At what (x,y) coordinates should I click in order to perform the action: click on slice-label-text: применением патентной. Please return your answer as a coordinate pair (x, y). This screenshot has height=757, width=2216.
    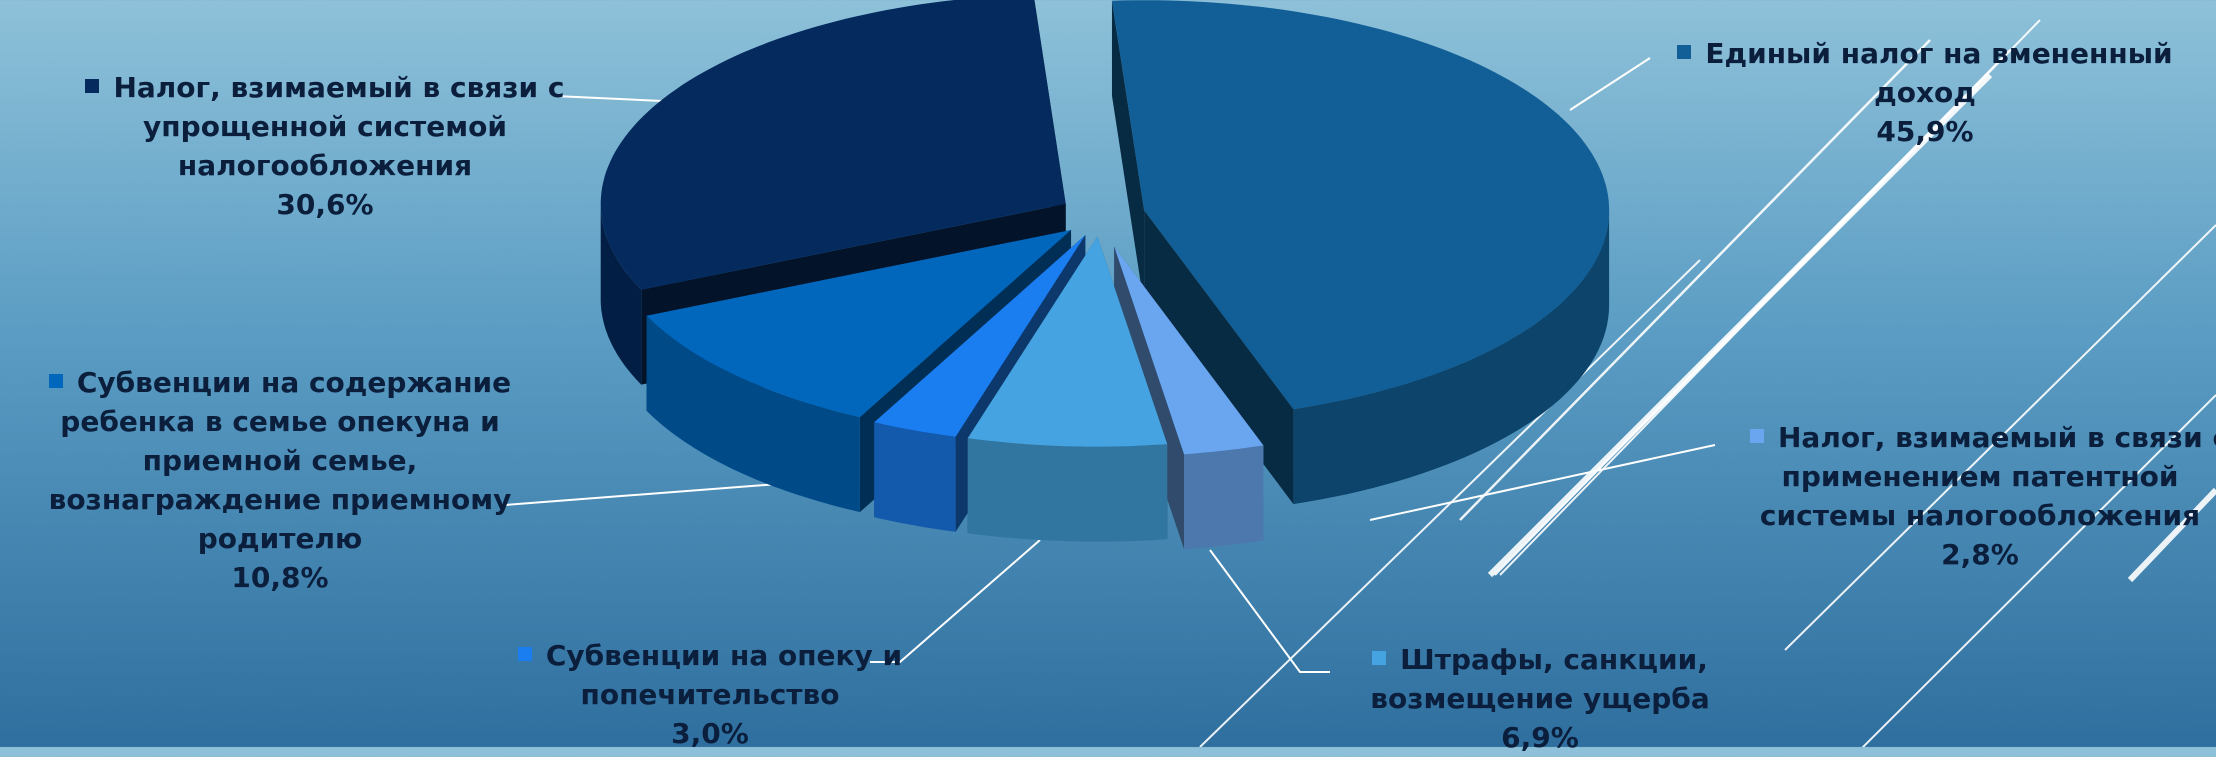
    Looking at the image, I should click on (1980, 476).